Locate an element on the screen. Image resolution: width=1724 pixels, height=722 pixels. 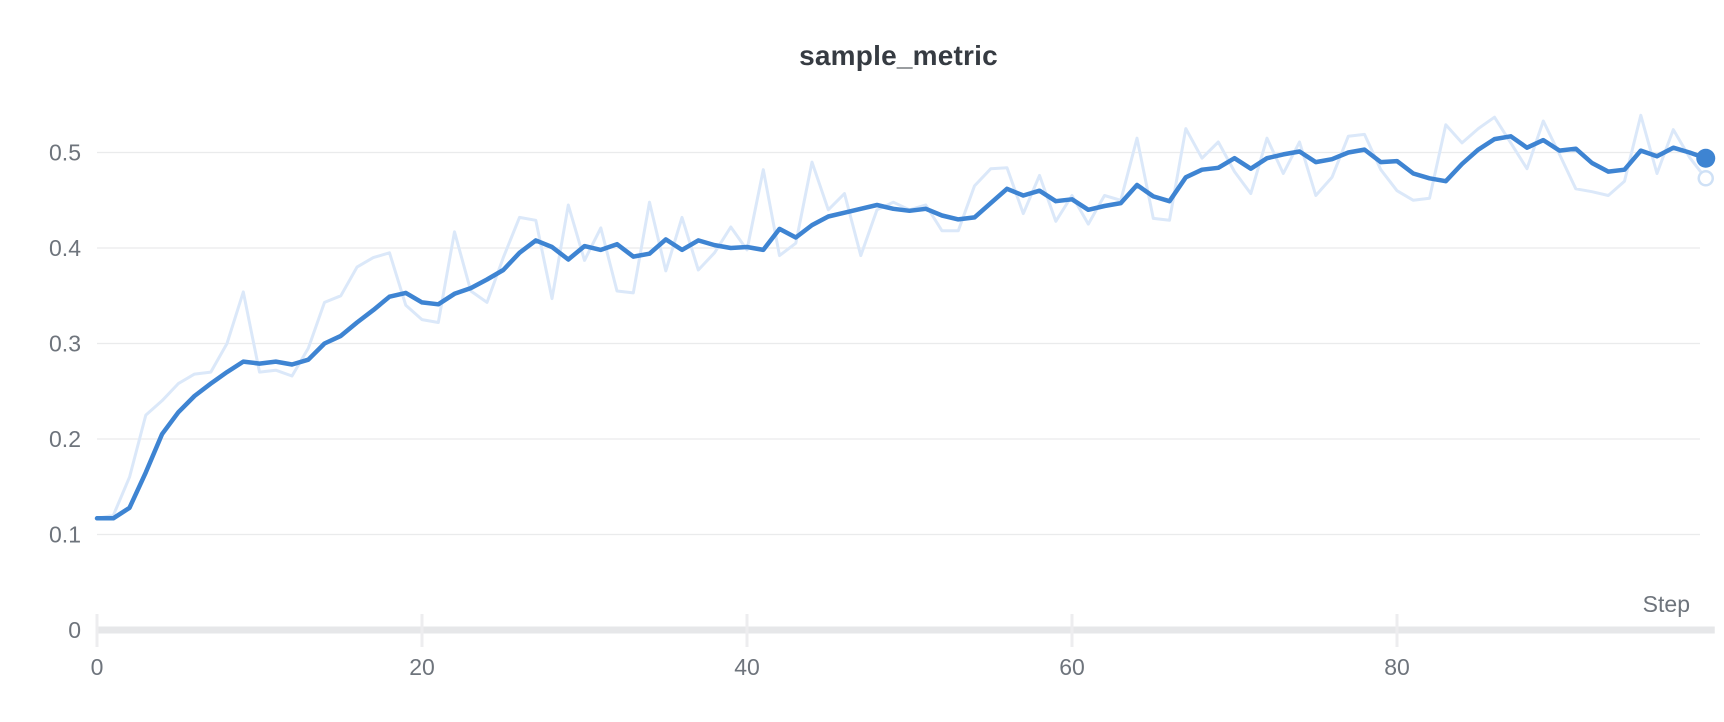
x-tick-label: 0 is located at coordinates (97, 667).